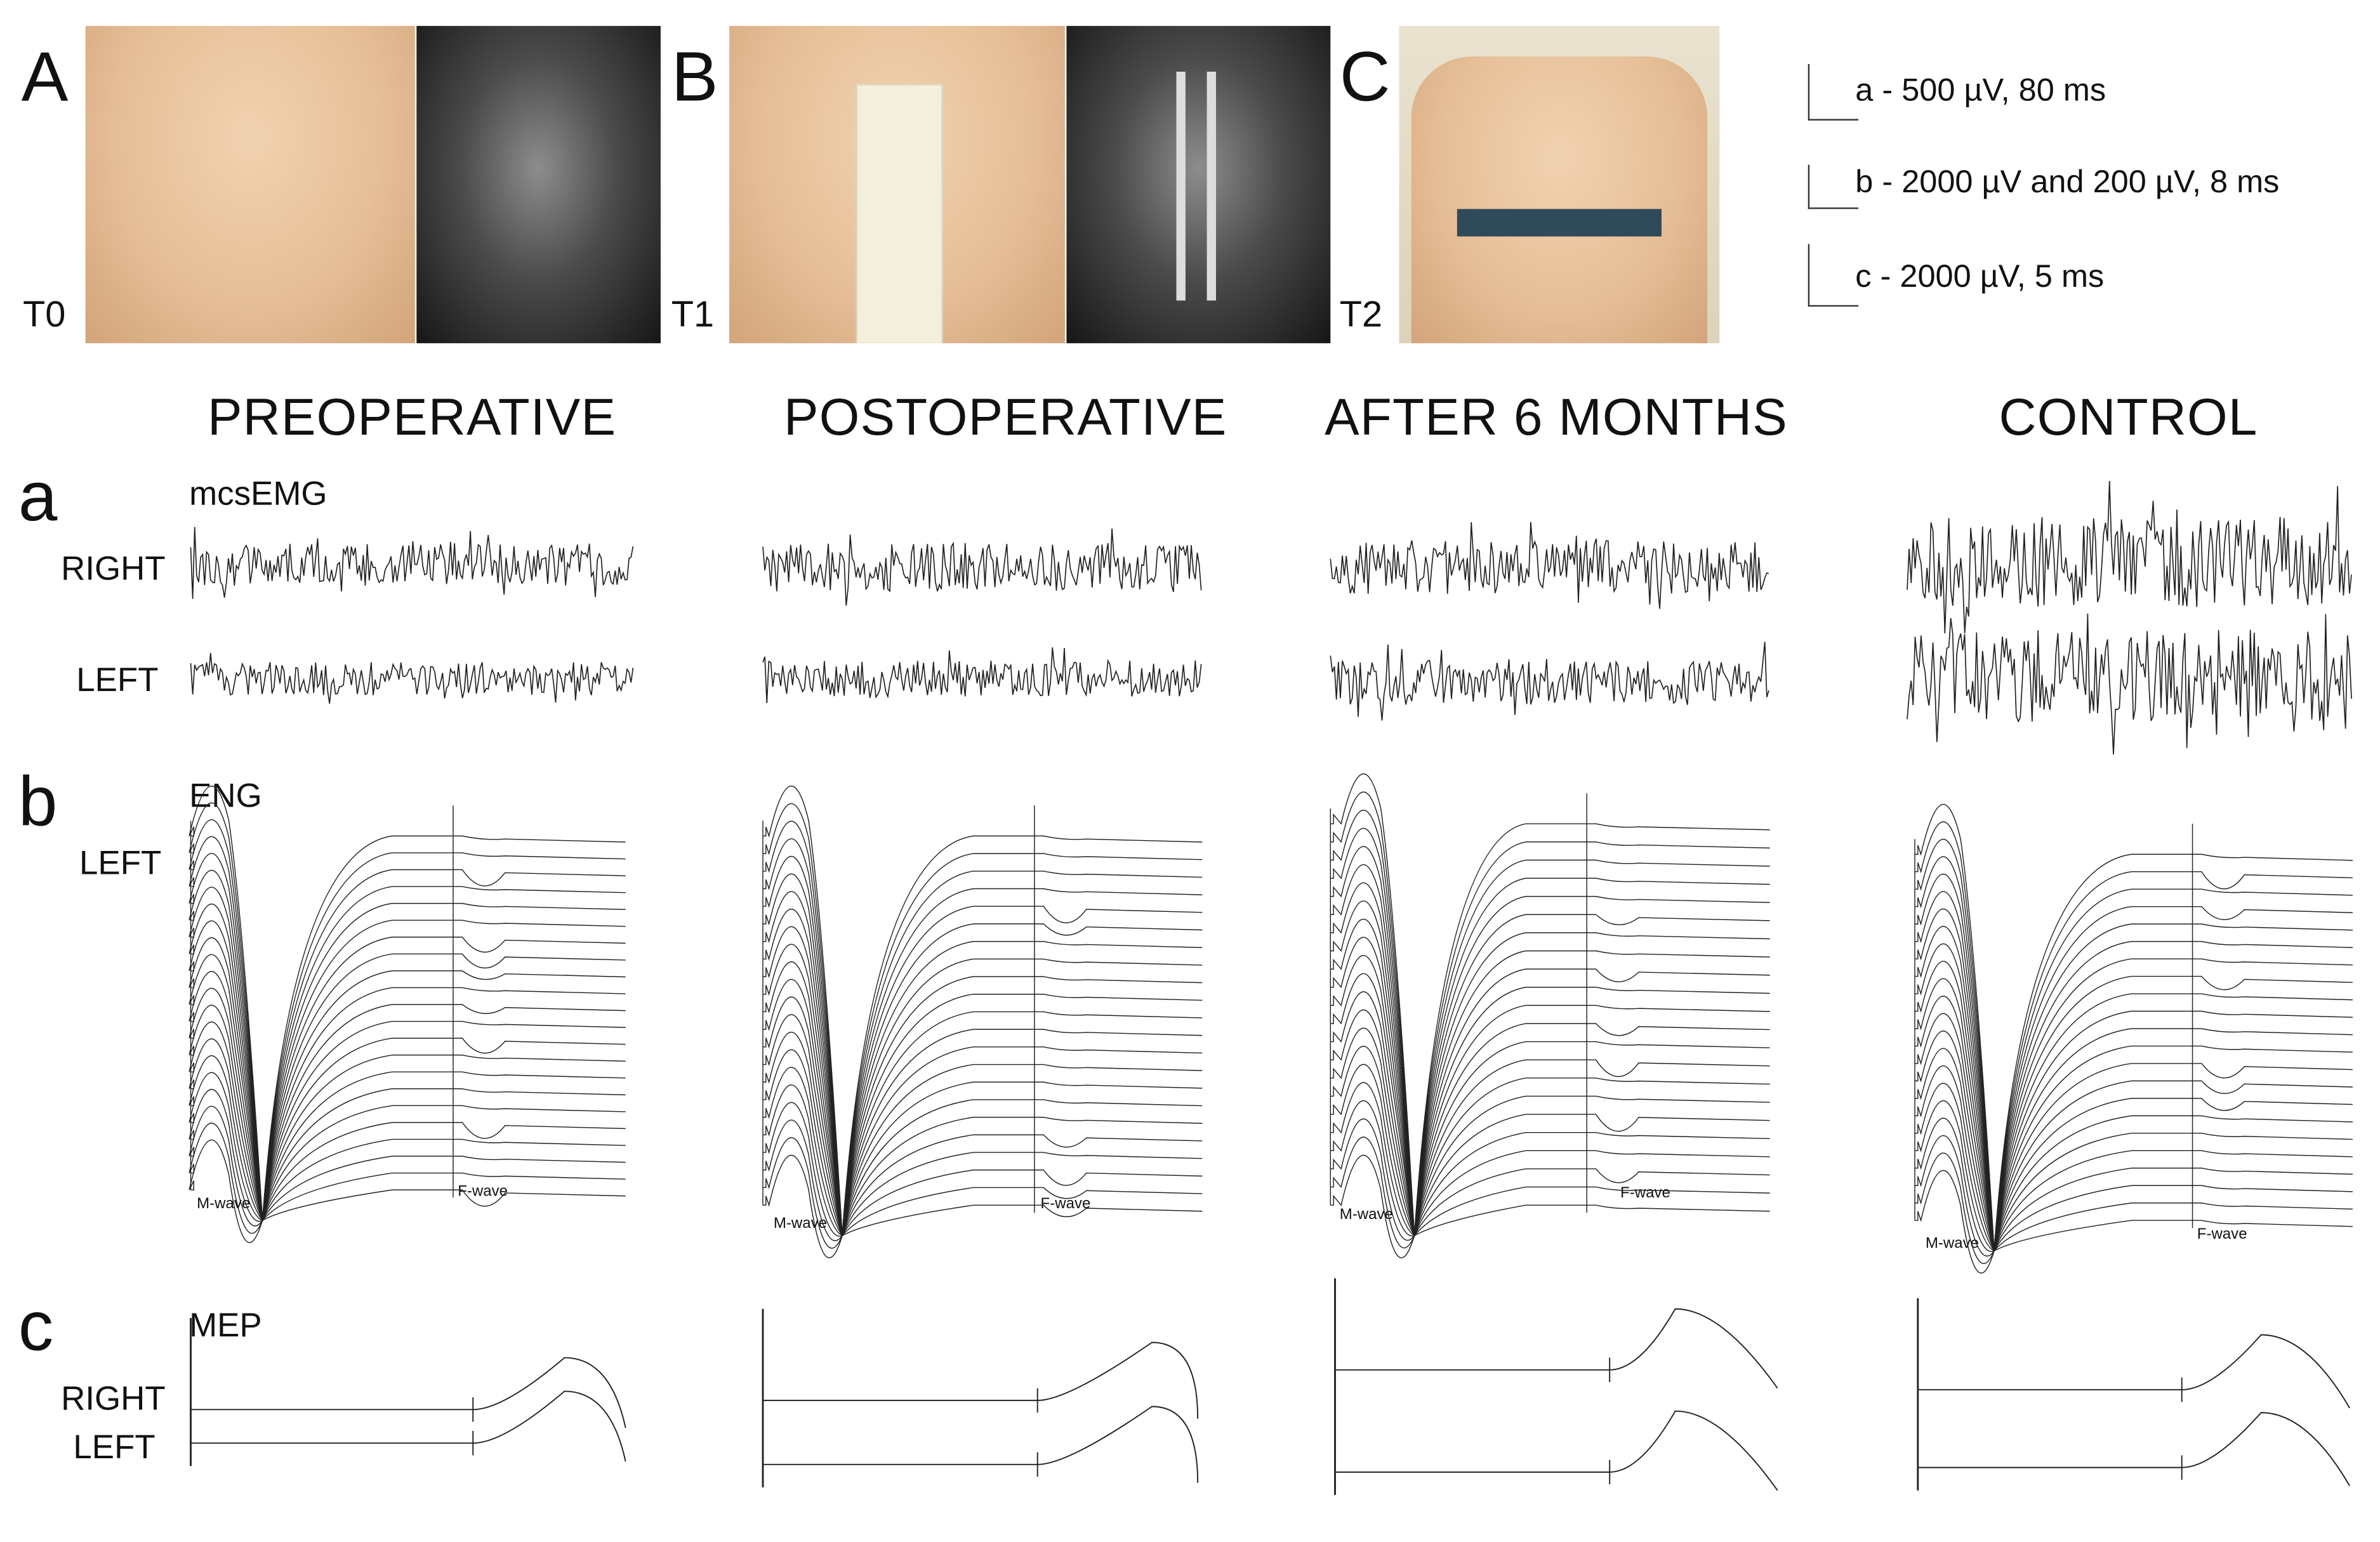 The image size is (2380, 1542). I want to click on photo-back-6-months, so click(1559, 184).